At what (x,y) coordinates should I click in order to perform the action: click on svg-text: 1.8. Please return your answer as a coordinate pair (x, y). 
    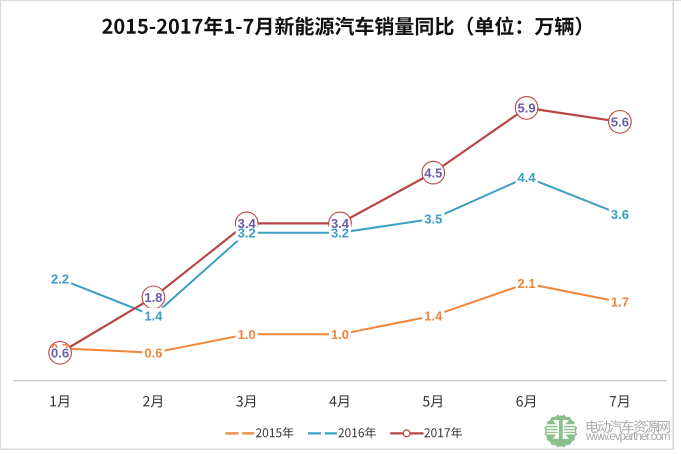
    Looking at the image, I should click on (153, 297).